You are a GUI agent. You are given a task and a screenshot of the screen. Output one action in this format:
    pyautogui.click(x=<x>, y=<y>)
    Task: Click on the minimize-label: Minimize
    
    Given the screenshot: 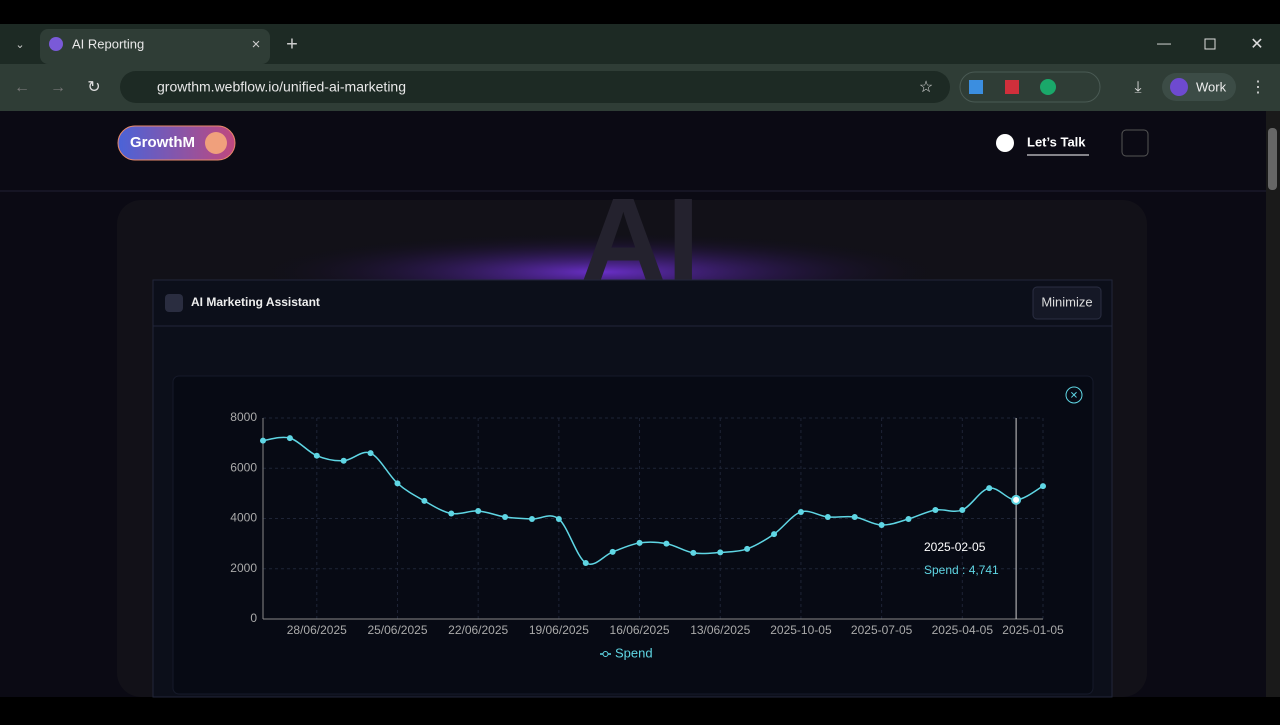 What is the action you would take?
    pyautogui.click(x=1066, y=301)
    